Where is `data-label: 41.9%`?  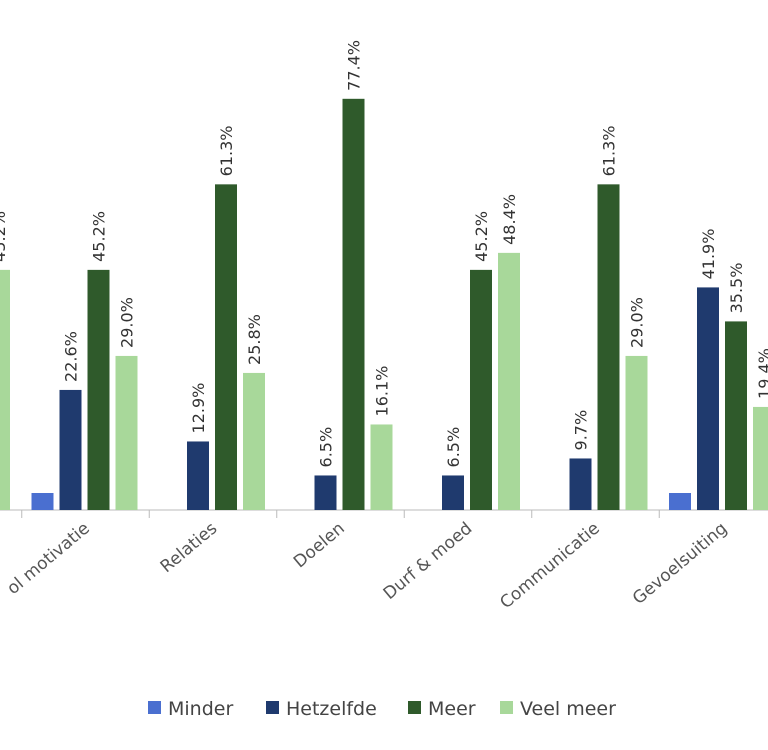
data-label: 41.9% is located at coordinates (708, 254).